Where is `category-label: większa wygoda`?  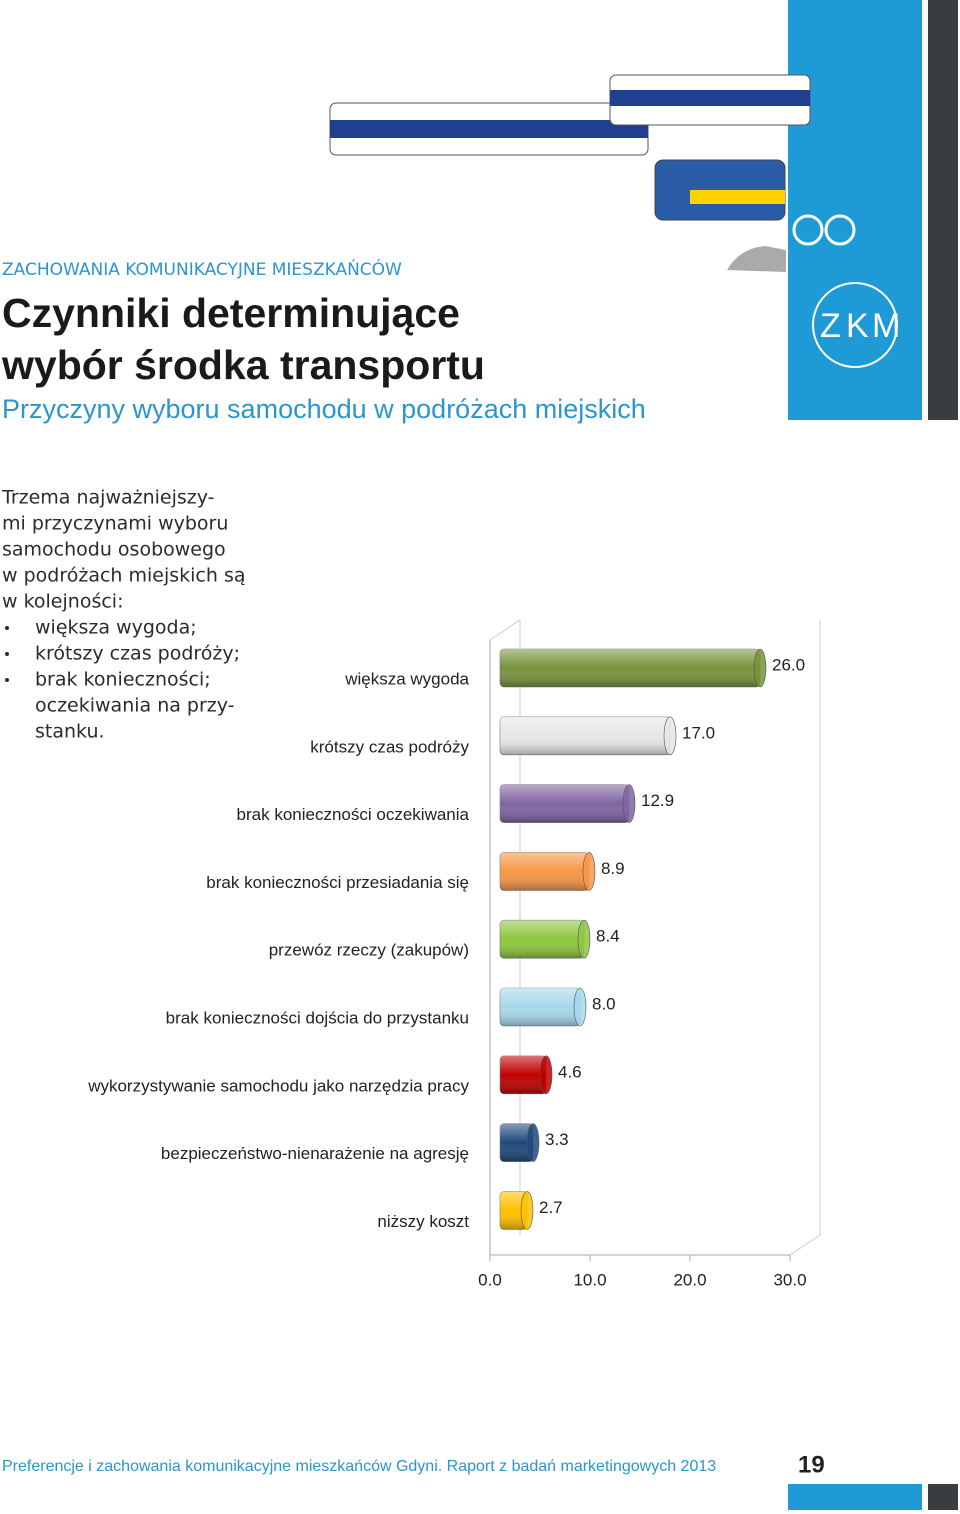 category-label: większa wygoda is located at coordinates (406, 678).